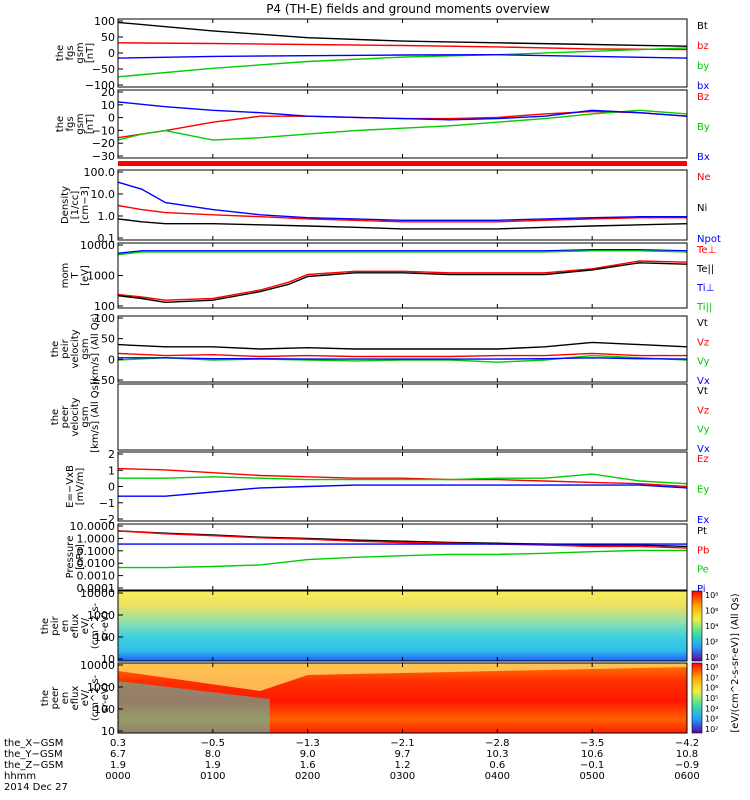  I want to click on y-tick-label: 0.0100, so click(96, 563).